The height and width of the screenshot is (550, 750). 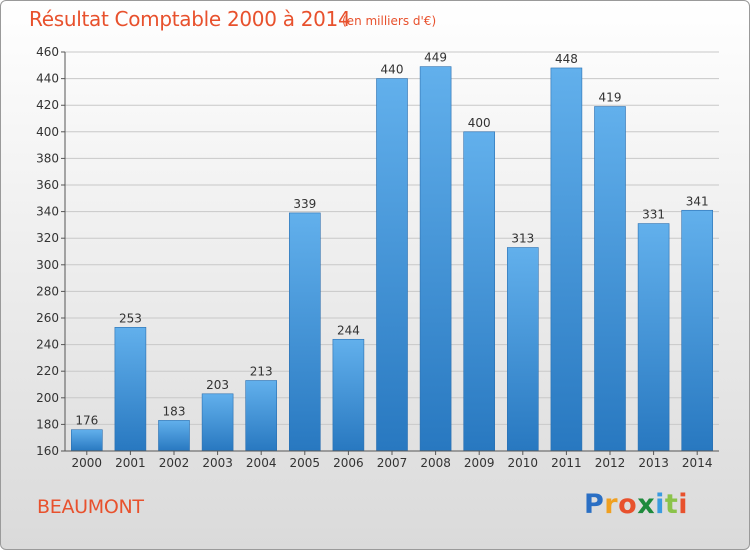 I want to click on y-tick-label: 300, so click(x=47, y=265).